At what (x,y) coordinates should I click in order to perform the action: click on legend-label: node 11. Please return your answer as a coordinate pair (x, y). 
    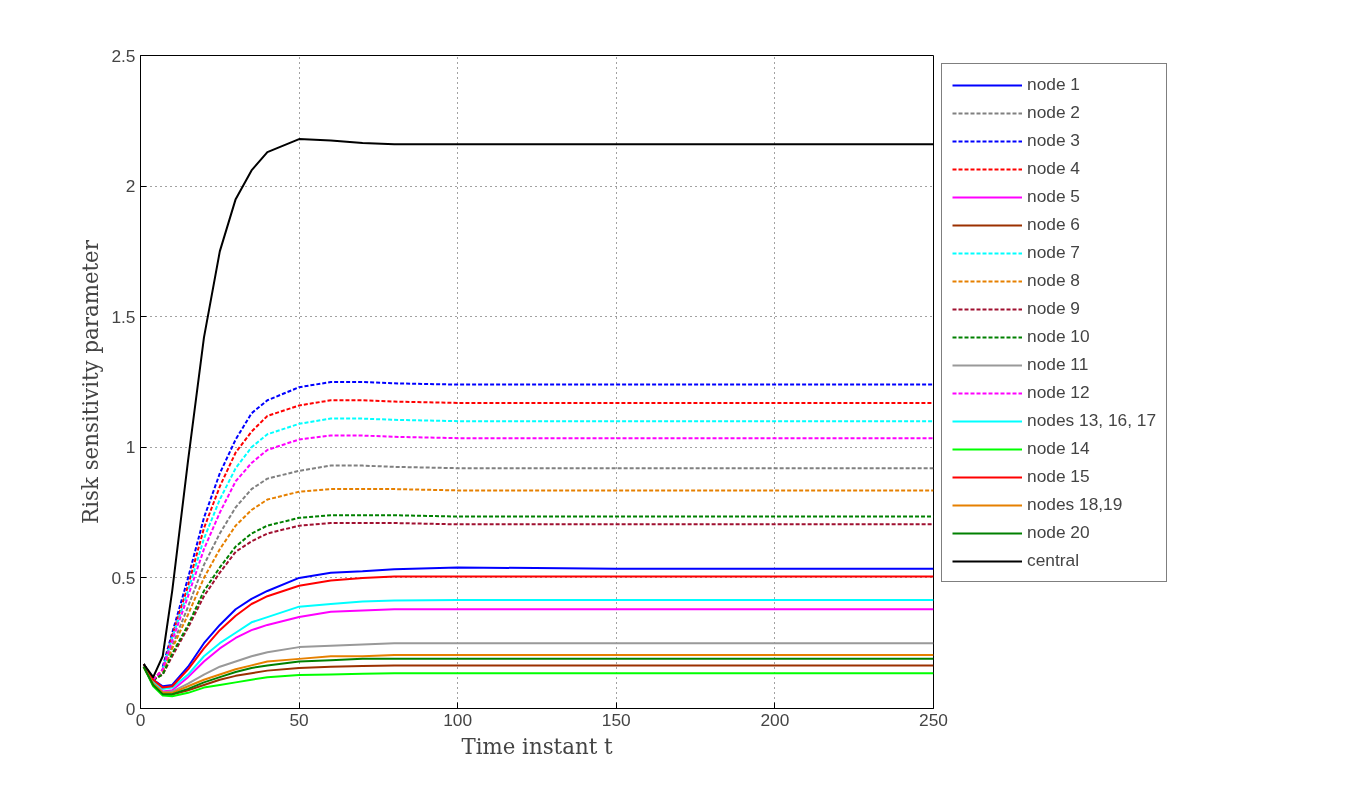
    Looking at the image, I should click on (1058, 364).